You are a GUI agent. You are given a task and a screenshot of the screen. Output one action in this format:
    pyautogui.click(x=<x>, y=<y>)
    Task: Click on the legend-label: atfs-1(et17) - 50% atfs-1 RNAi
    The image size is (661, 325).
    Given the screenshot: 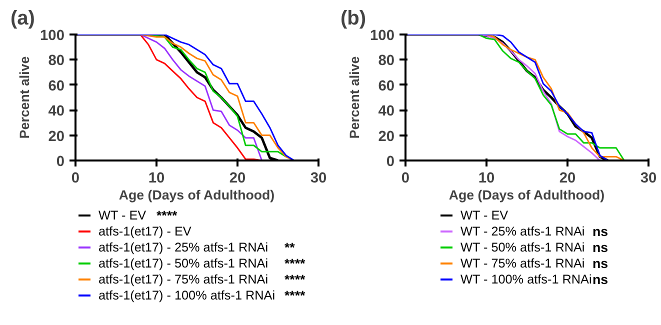 What is the action you would take?
    pyautogui.click(x=183, y=263)
    